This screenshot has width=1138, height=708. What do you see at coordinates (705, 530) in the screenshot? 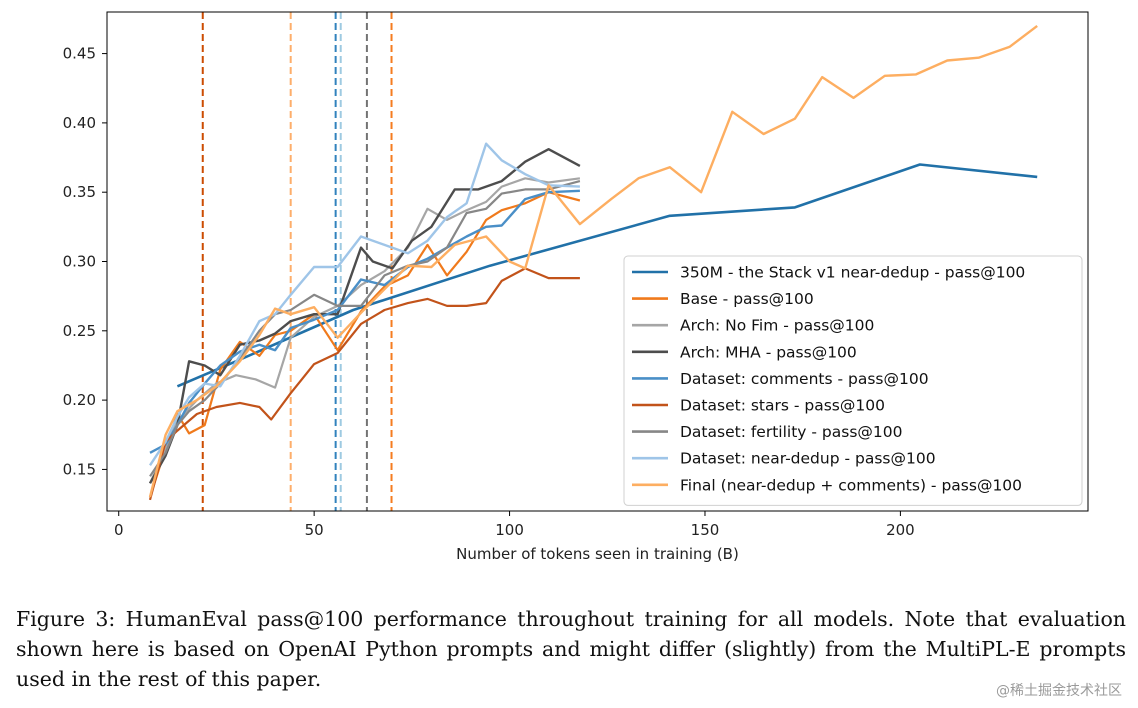
I see `x-tick-label: 150` at bounding box center [705, 530].